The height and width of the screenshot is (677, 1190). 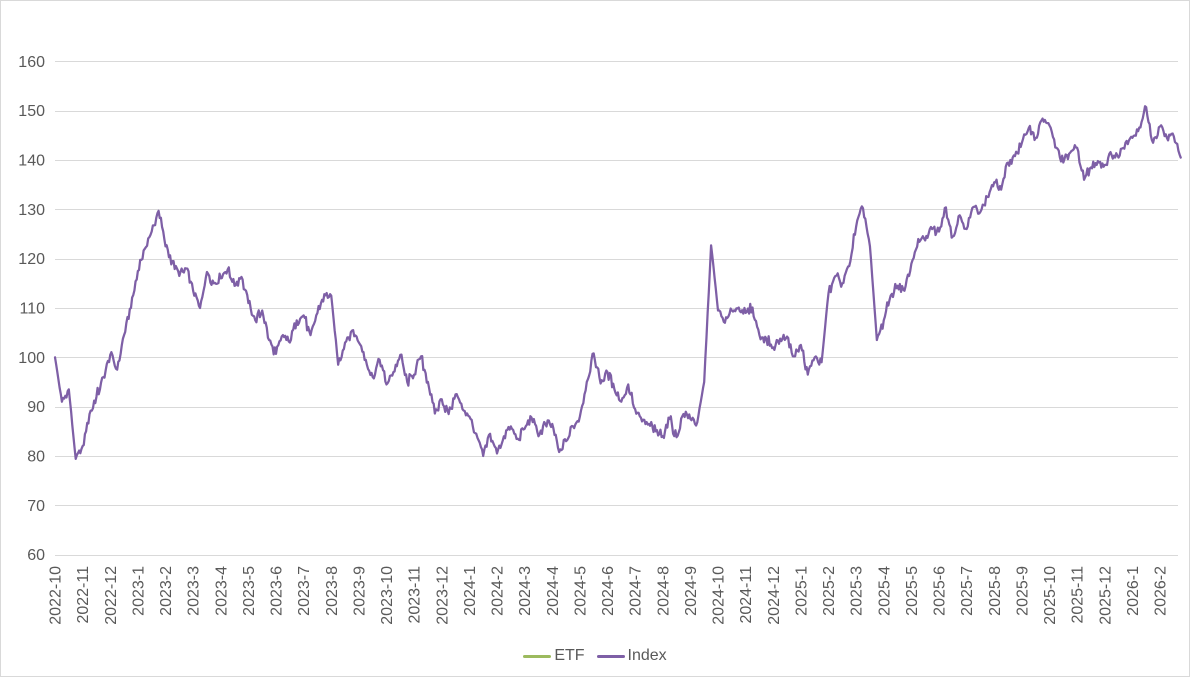 I want to click on x-tick-label: 2025-12, so click(x=1105, y=595).